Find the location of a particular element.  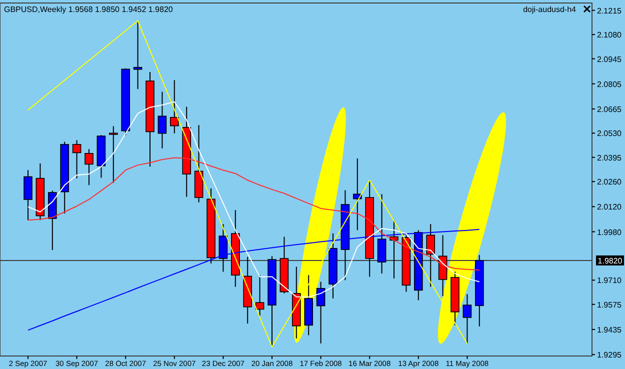

y-tick-label: 2.0530 is located at coordinates (609, 133).